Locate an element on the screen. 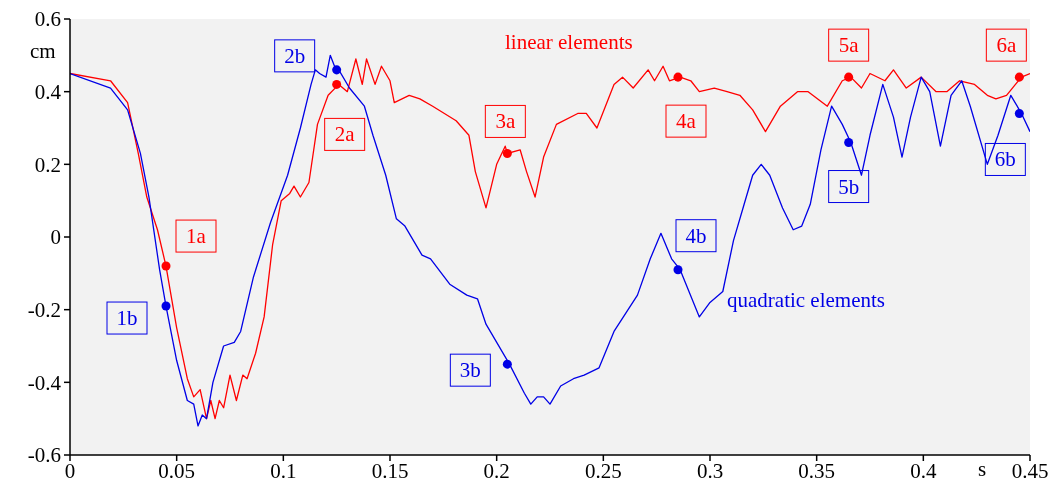  annotation: 6a is located at coordinates (1006, 45).